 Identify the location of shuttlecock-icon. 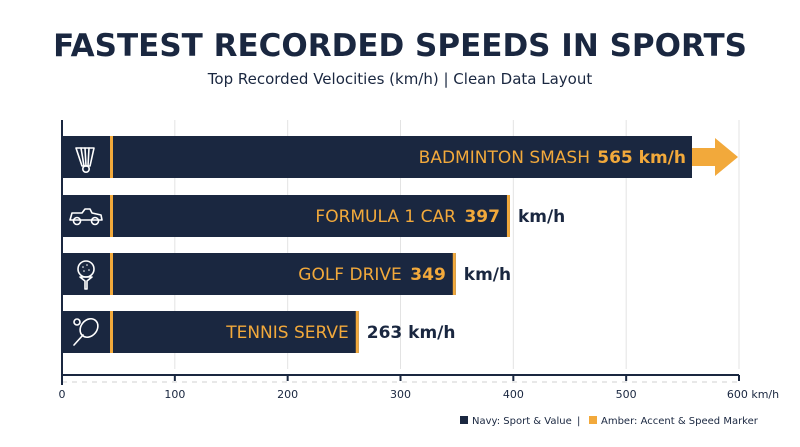
(85, 160).